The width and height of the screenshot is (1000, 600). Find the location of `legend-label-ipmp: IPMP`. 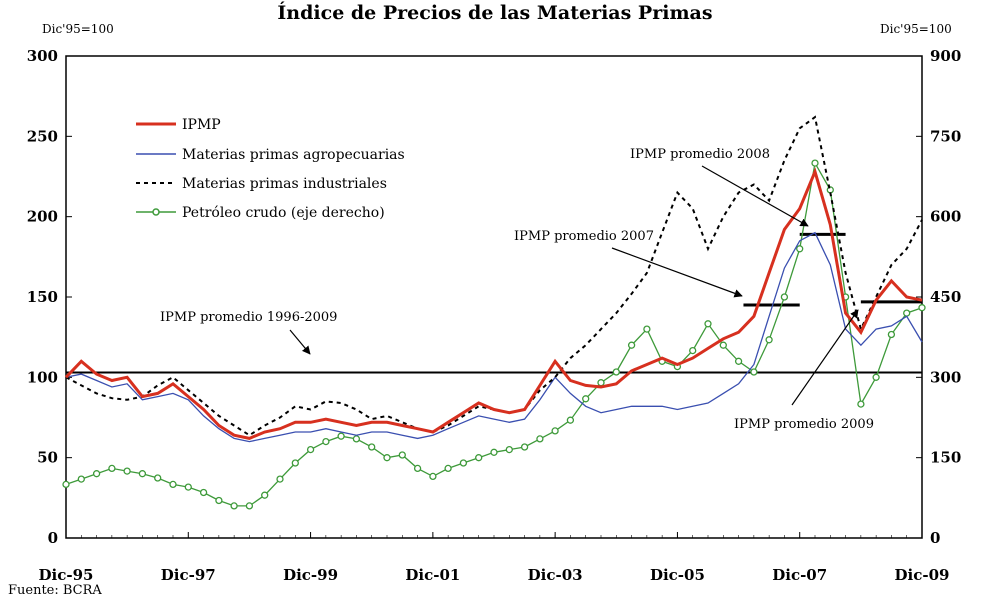

legend-label-ipmp: IPMP is located at coordinates (201, 125).